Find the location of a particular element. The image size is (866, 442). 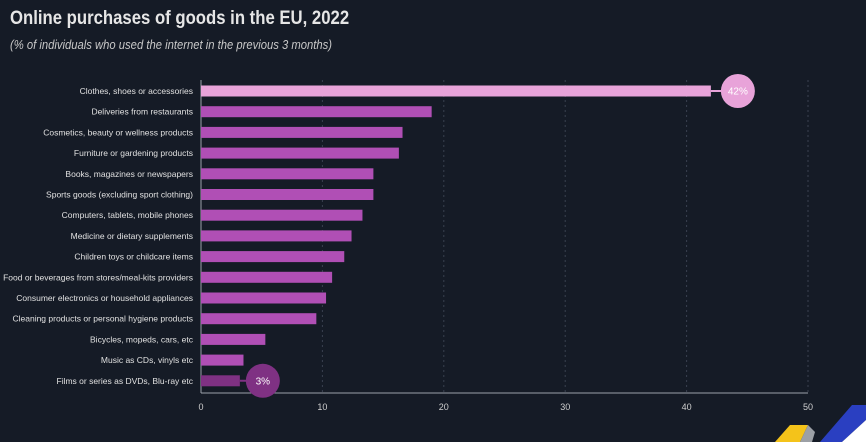

category-label: Cosmetics, beauty or wellness products is located at coordinates (118, 132).